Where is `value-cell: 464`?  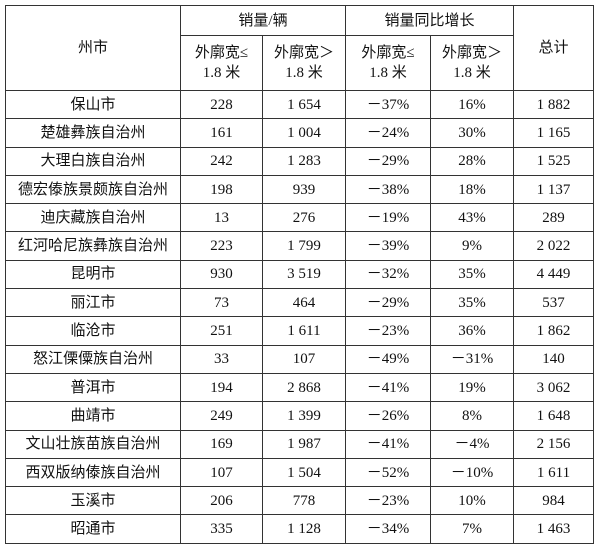
value-cell: 464 is located at coordinates (304, 303).